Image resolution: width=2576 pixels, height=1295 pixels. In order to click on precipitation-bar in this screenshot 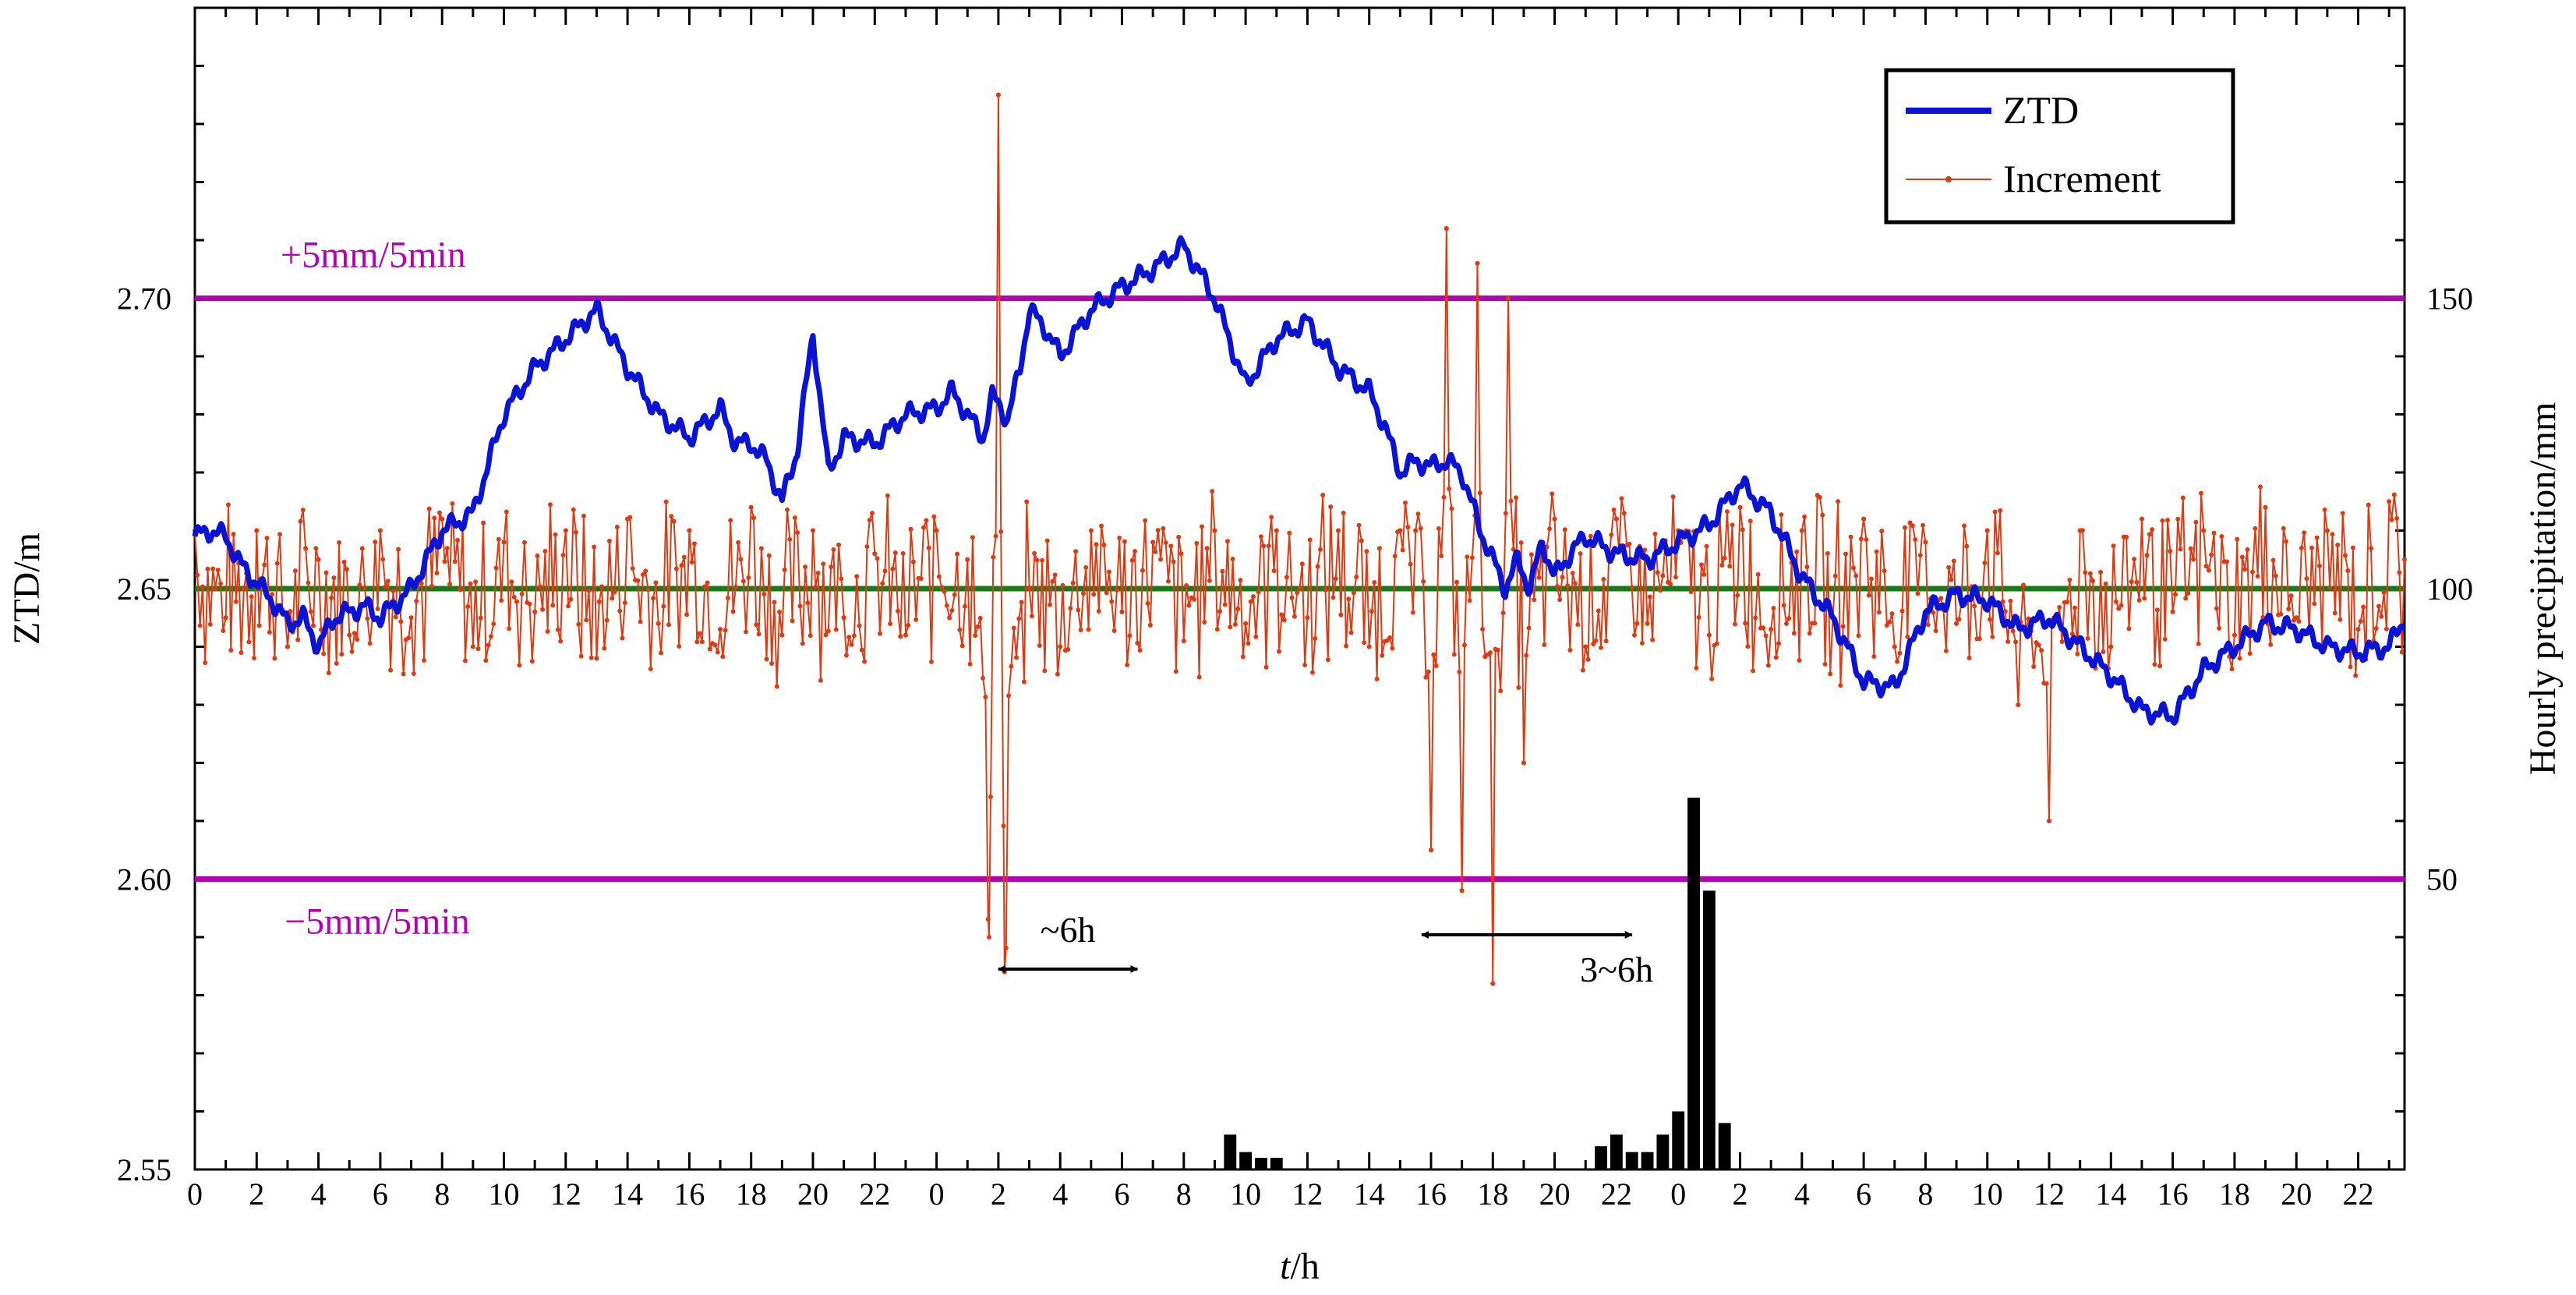, I will do `click(1678, 1140)`.